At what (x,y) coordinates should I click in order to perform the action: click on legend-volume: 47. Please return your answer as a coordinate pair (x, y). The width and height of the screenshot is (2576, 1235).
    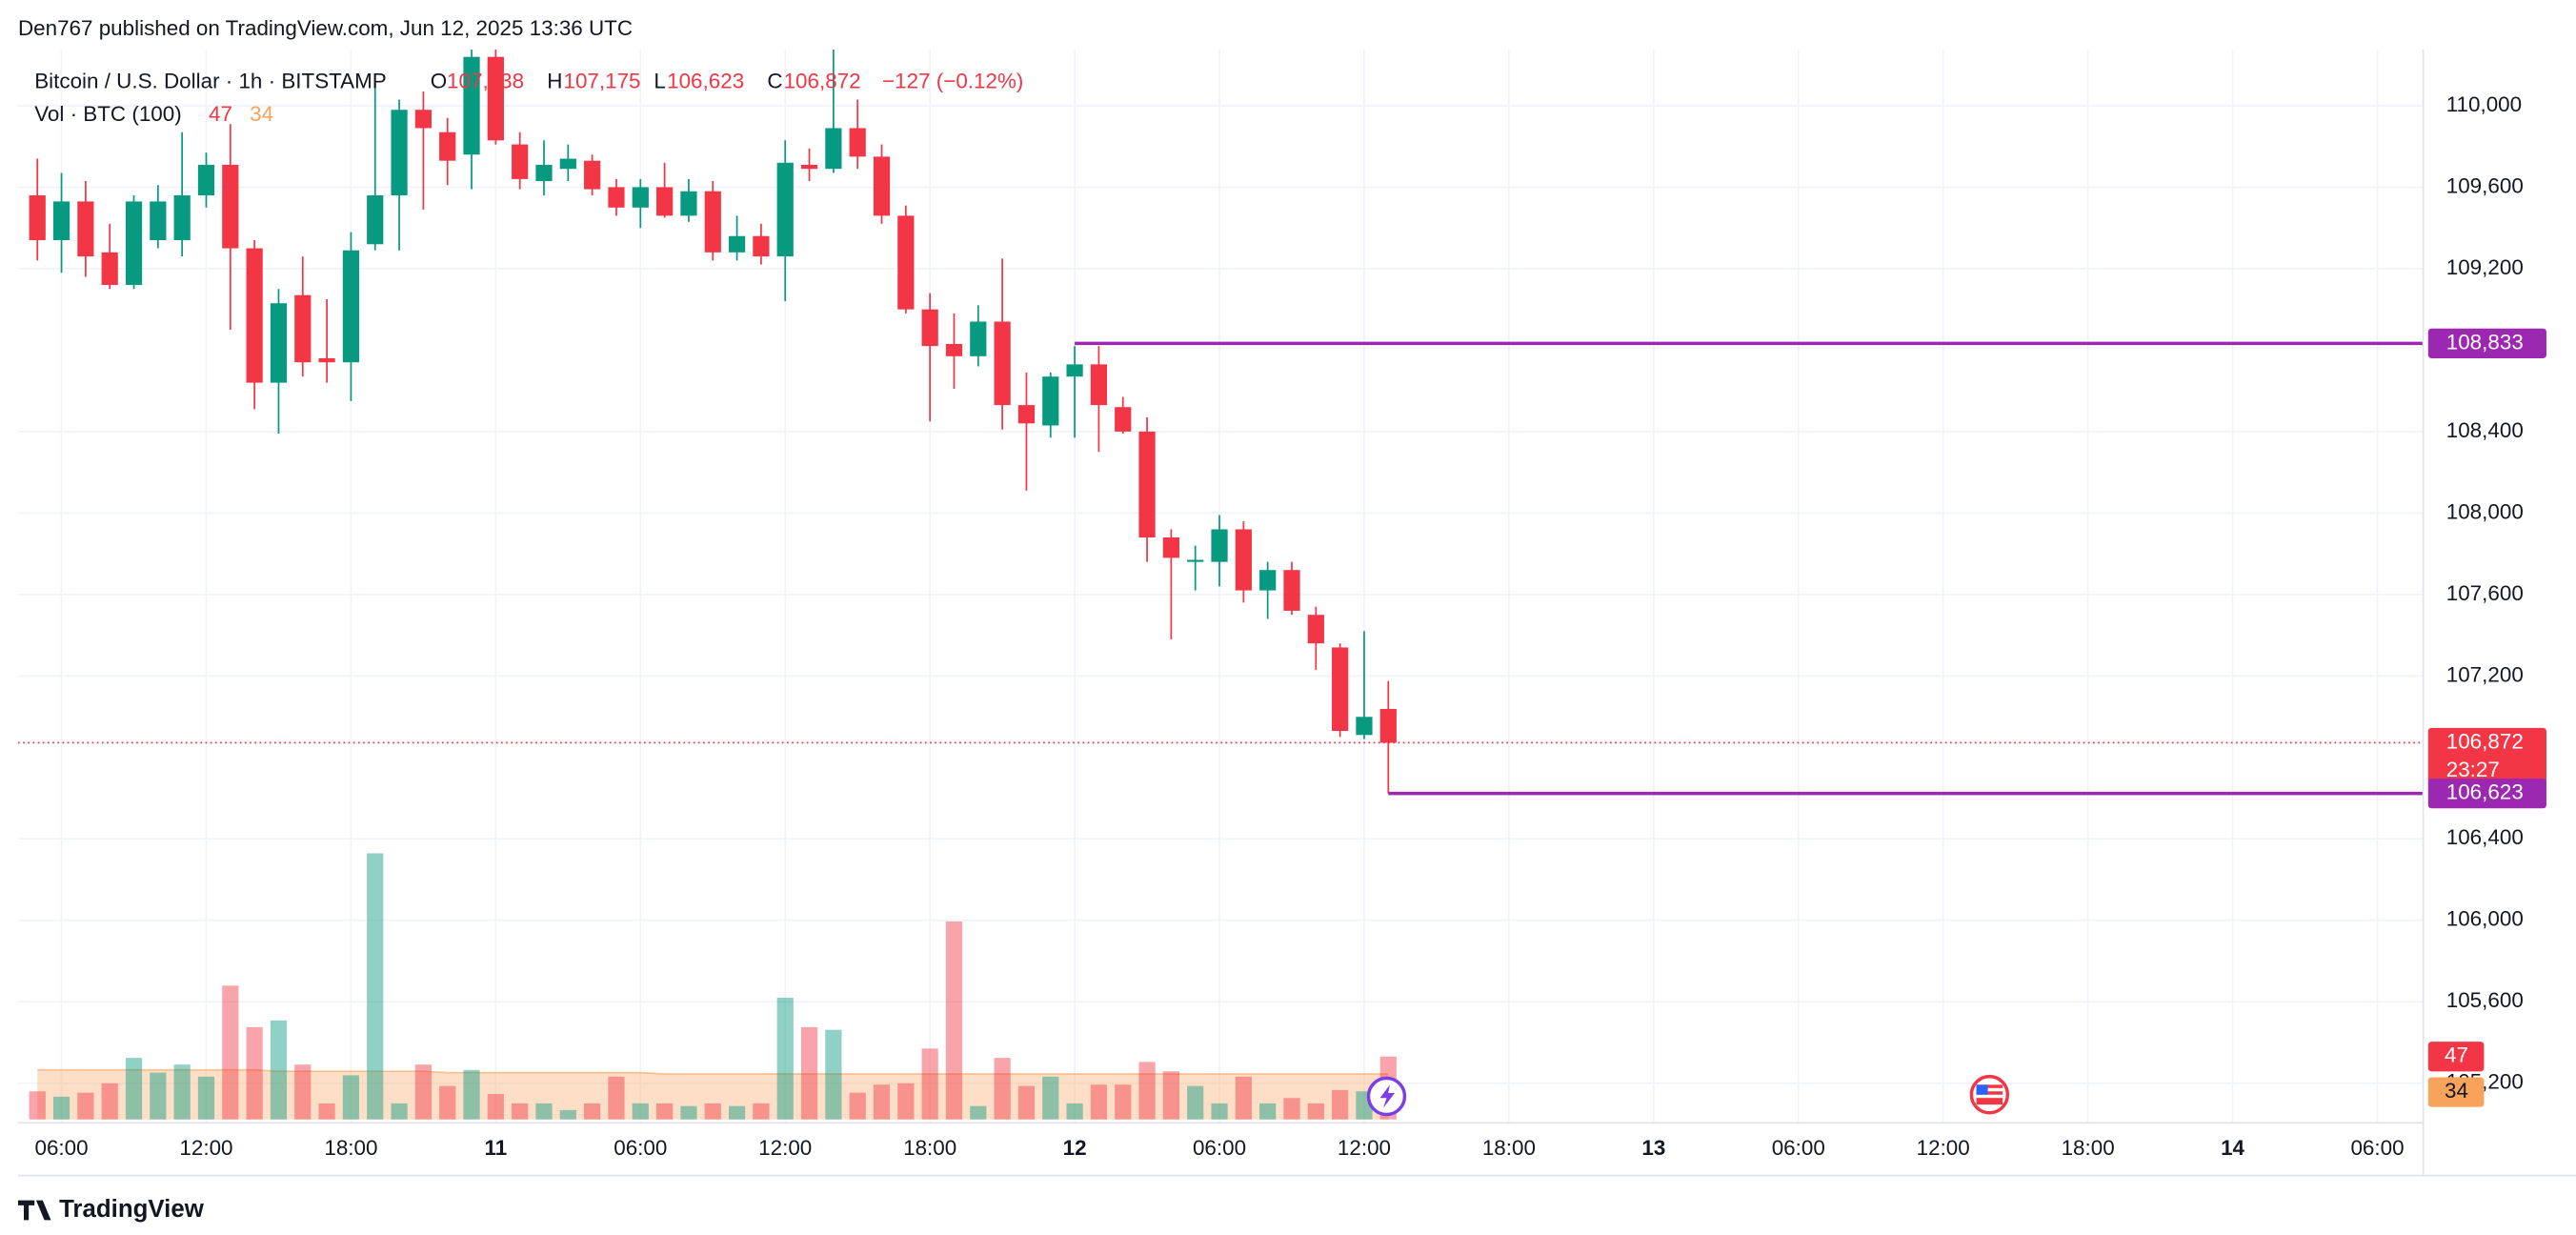
    Looking at the image, I should click on (221, 114).